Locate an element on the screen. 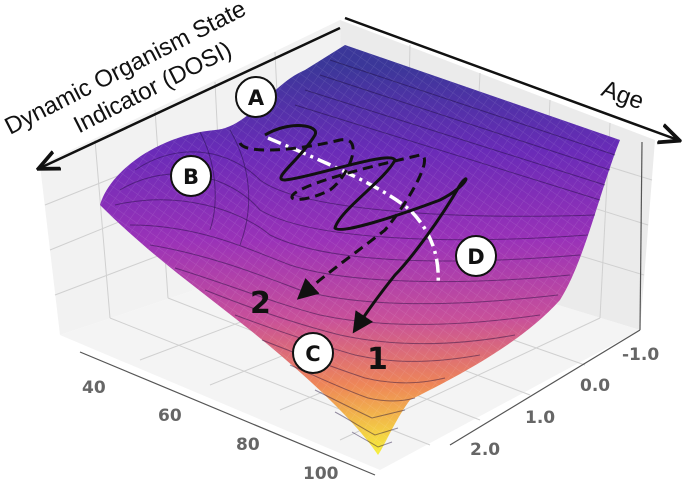  marker-a: A is located at coordinates (256, 97).